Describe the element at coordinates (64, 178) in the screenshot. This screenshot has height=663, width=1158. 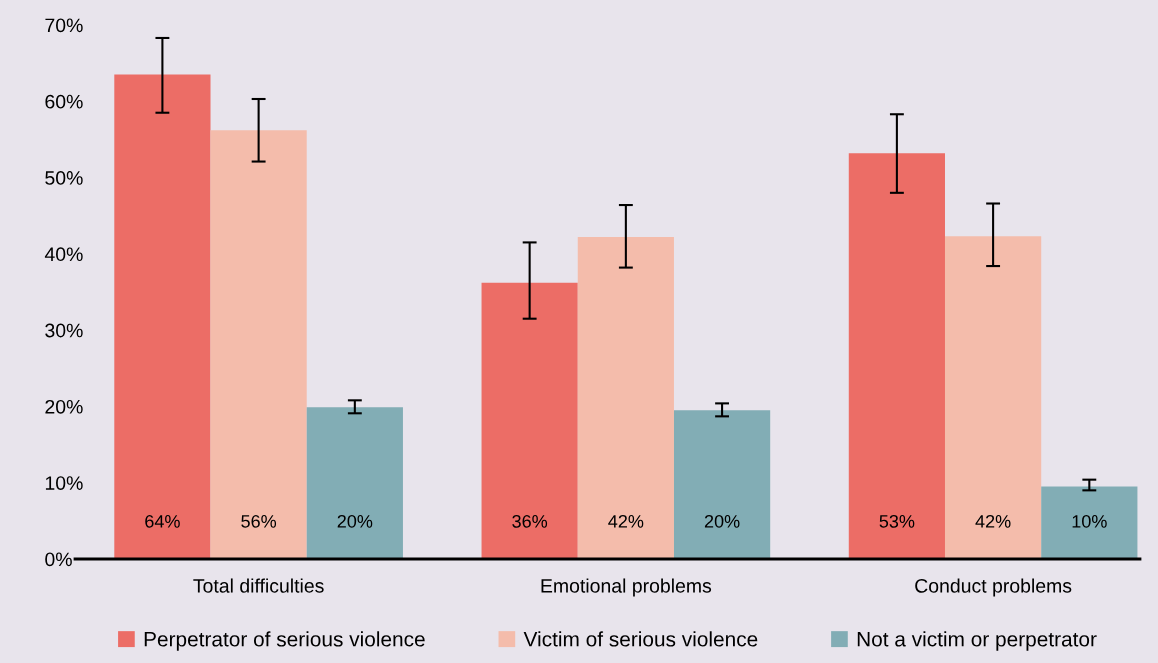
I see `y-tick-label: 50%` at that location.